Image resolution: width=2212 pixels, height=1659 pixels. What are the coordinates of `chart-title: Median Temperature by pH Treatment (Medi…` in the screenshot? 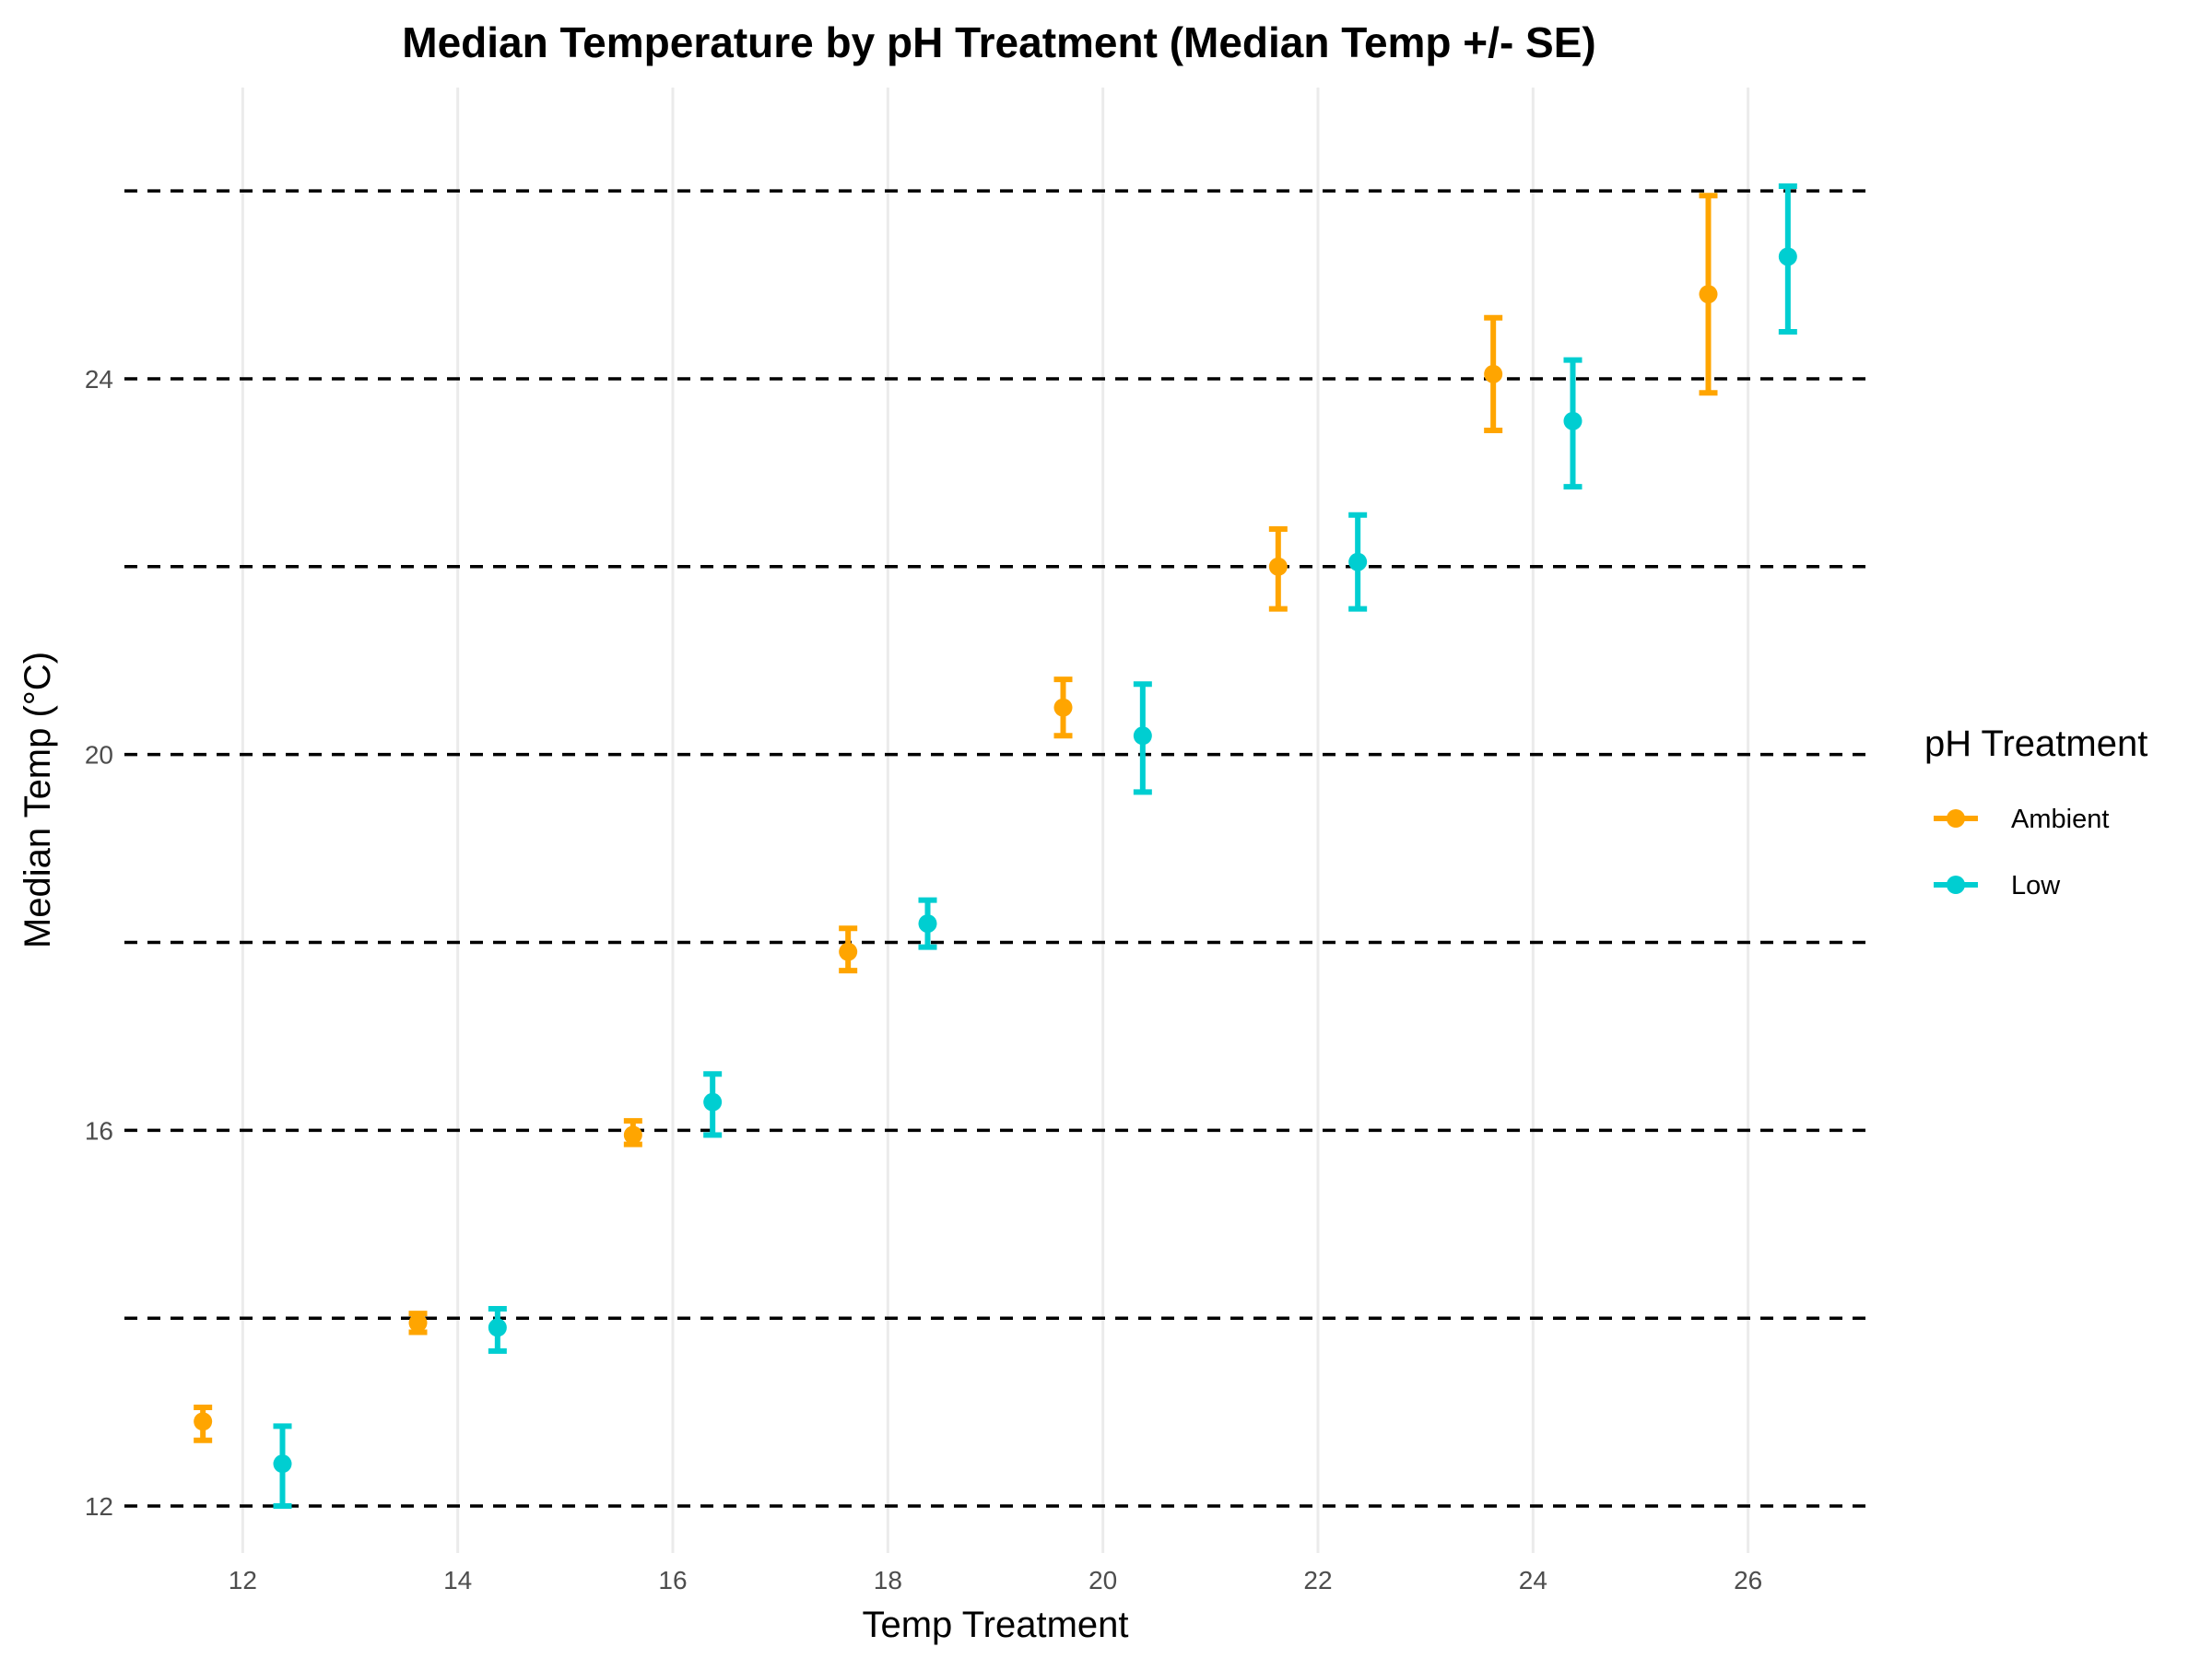 It's located at (998, 42).